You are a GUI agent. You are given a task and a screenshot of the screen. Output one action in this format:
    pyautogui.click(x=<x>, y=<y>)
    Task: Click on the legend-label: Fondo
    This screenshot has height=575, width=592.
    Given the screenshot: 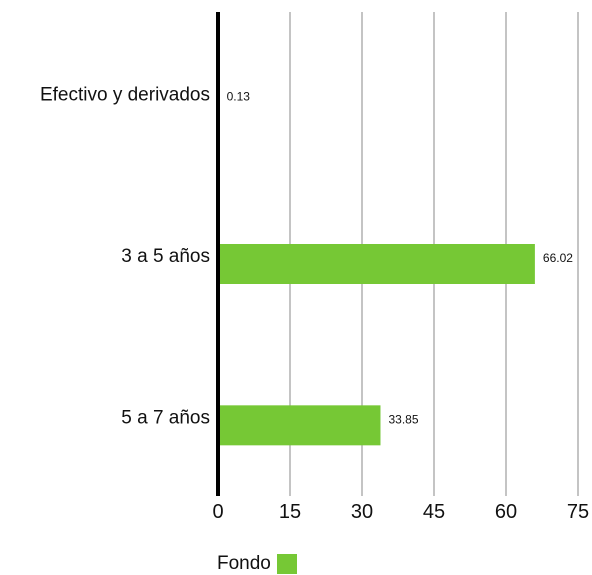 What is the action you would take?
    pyautogui.click(x=244, y=563)
    